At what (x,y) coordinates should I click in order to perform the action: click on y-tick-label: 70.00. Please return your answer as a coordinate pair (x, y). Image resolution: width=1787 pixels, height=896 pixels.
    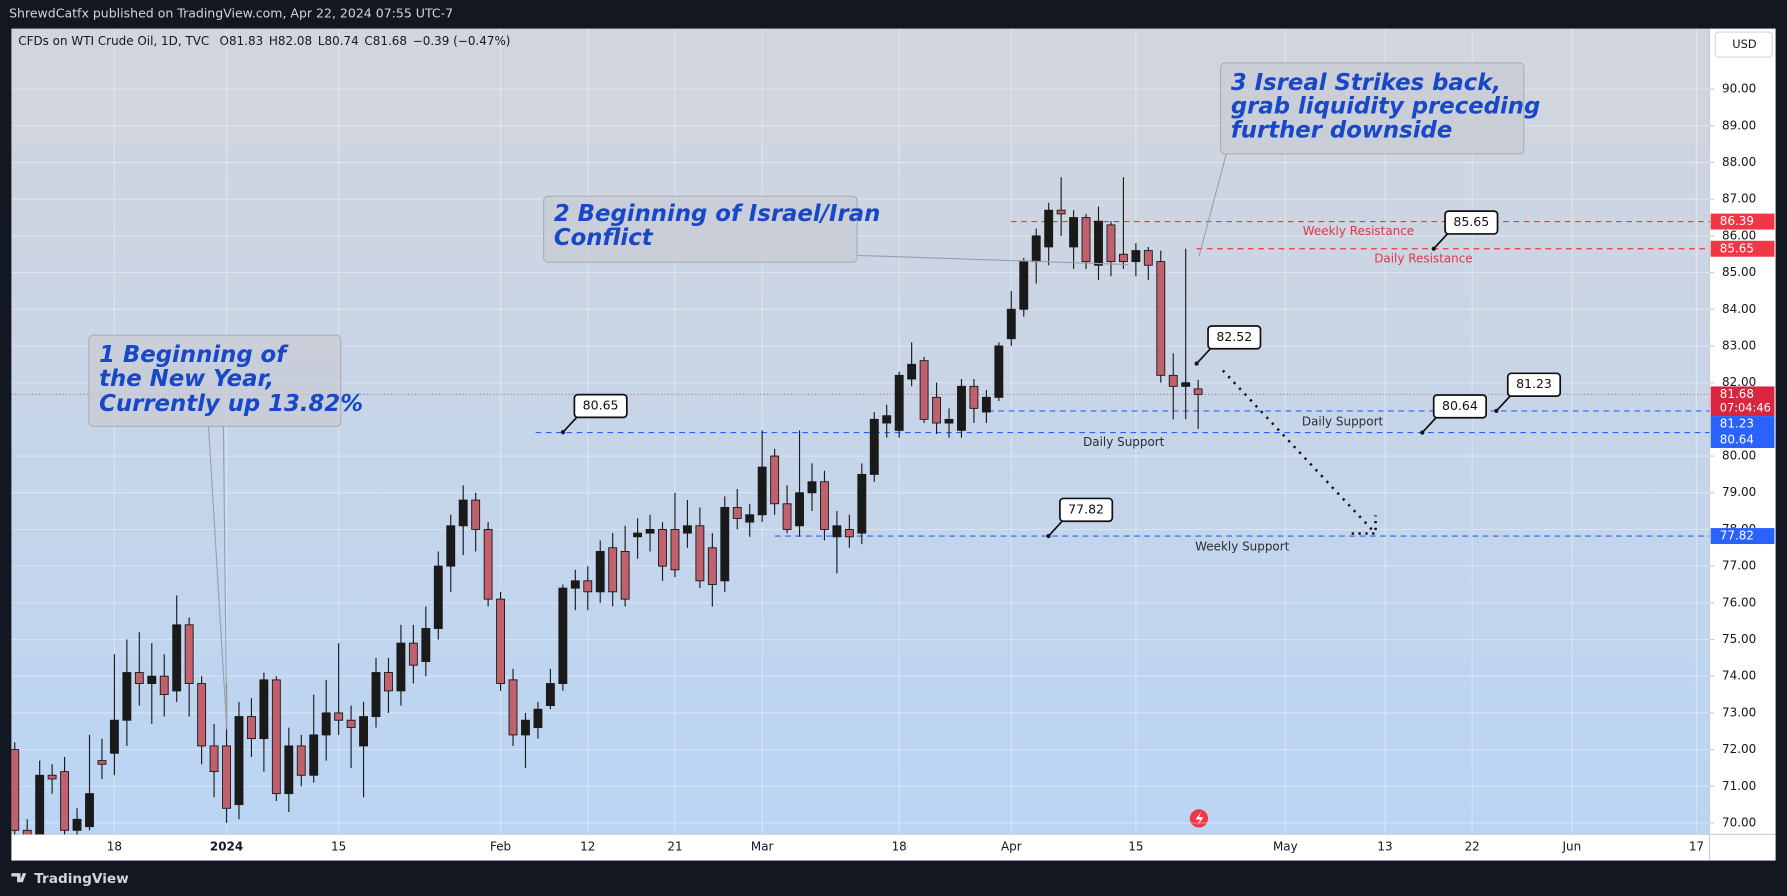
    Looking at the image, I should click on (1739, 822).